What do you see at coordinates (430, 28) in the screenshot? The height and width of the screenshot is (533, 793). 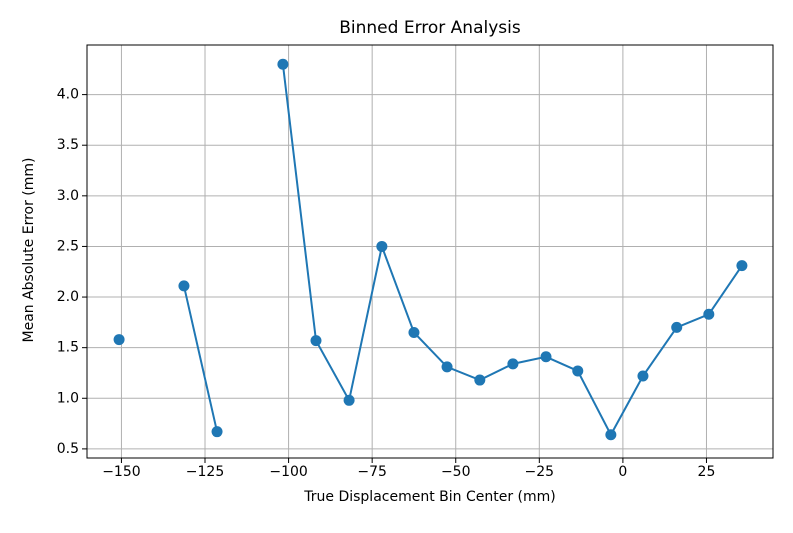 I see `chart-title: Binned Error Analysis` at bounding box center [430, 28].